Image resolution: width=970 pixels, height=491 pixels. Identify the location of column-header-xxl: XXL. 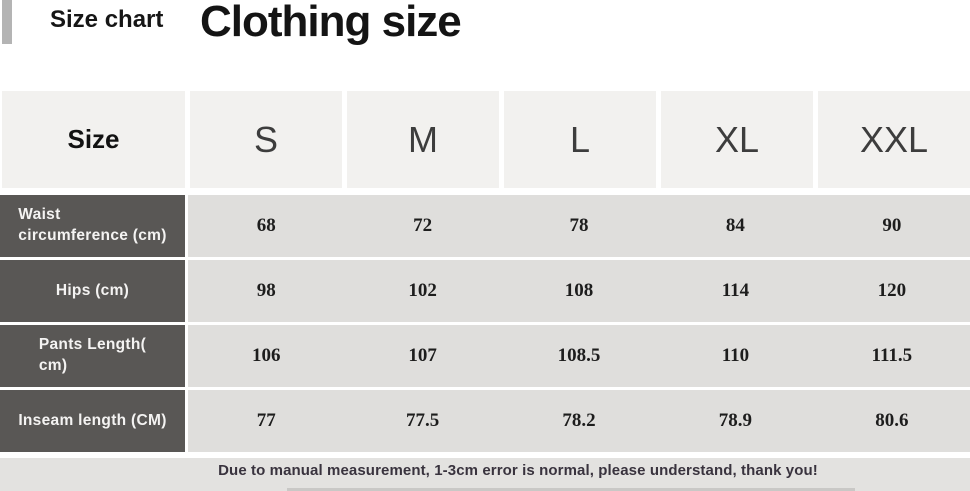
(894, 139).